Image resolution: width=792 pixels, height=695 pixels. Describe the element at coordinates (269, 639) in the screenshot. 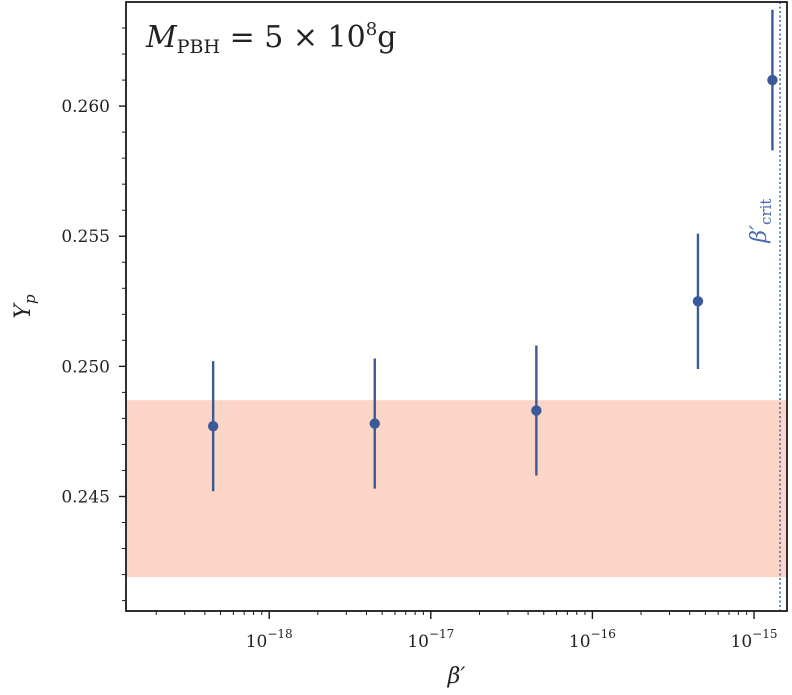

I see `x-tick-label: 10−18` at that location.